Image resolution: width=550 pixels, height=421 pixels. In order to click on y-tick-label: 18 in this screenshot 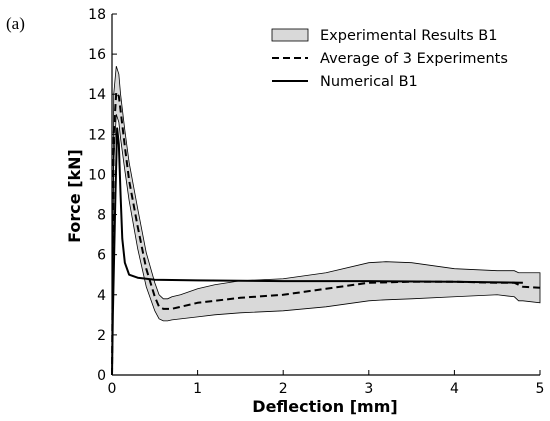, I will do `click(97, 15)`.